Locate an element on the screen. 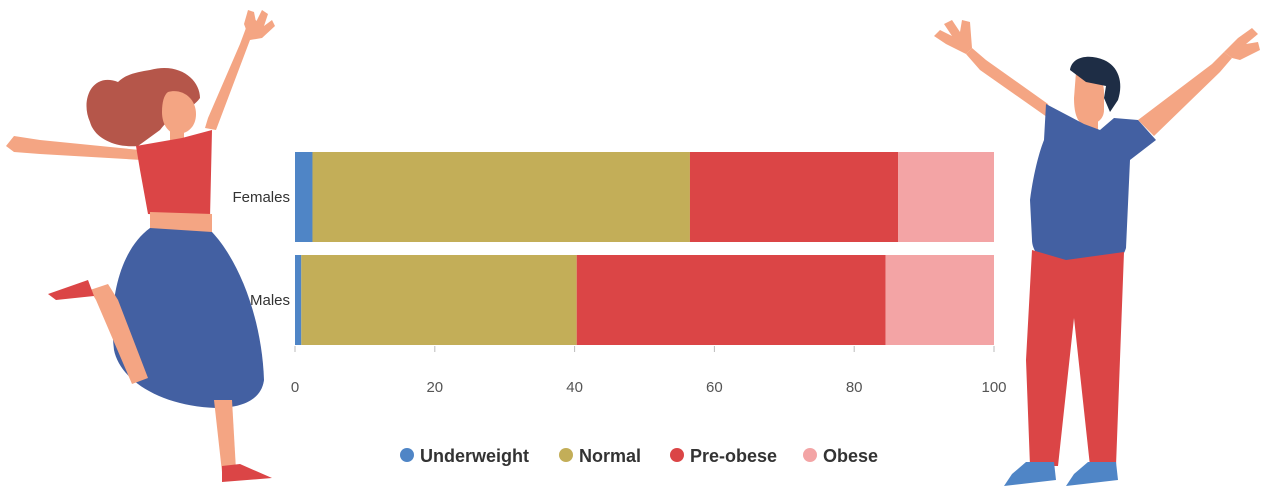 This screenshot has height=496, width=1265. bar-females-obese is located at coordinates (946, 197).